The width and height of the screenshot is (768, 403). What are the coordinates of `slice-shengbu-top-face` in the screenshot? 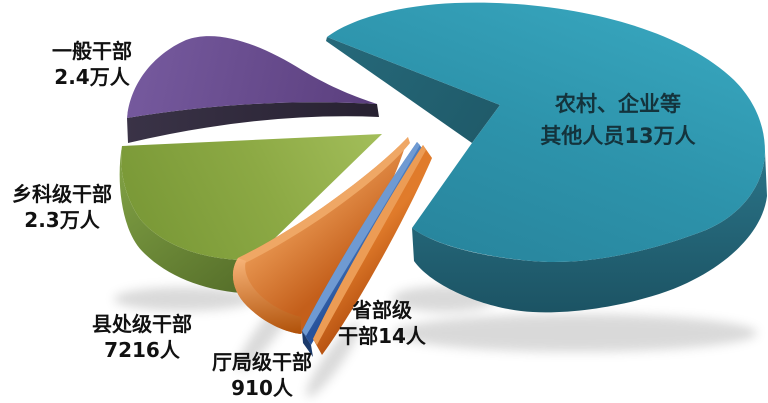 It's located at (369, 245).